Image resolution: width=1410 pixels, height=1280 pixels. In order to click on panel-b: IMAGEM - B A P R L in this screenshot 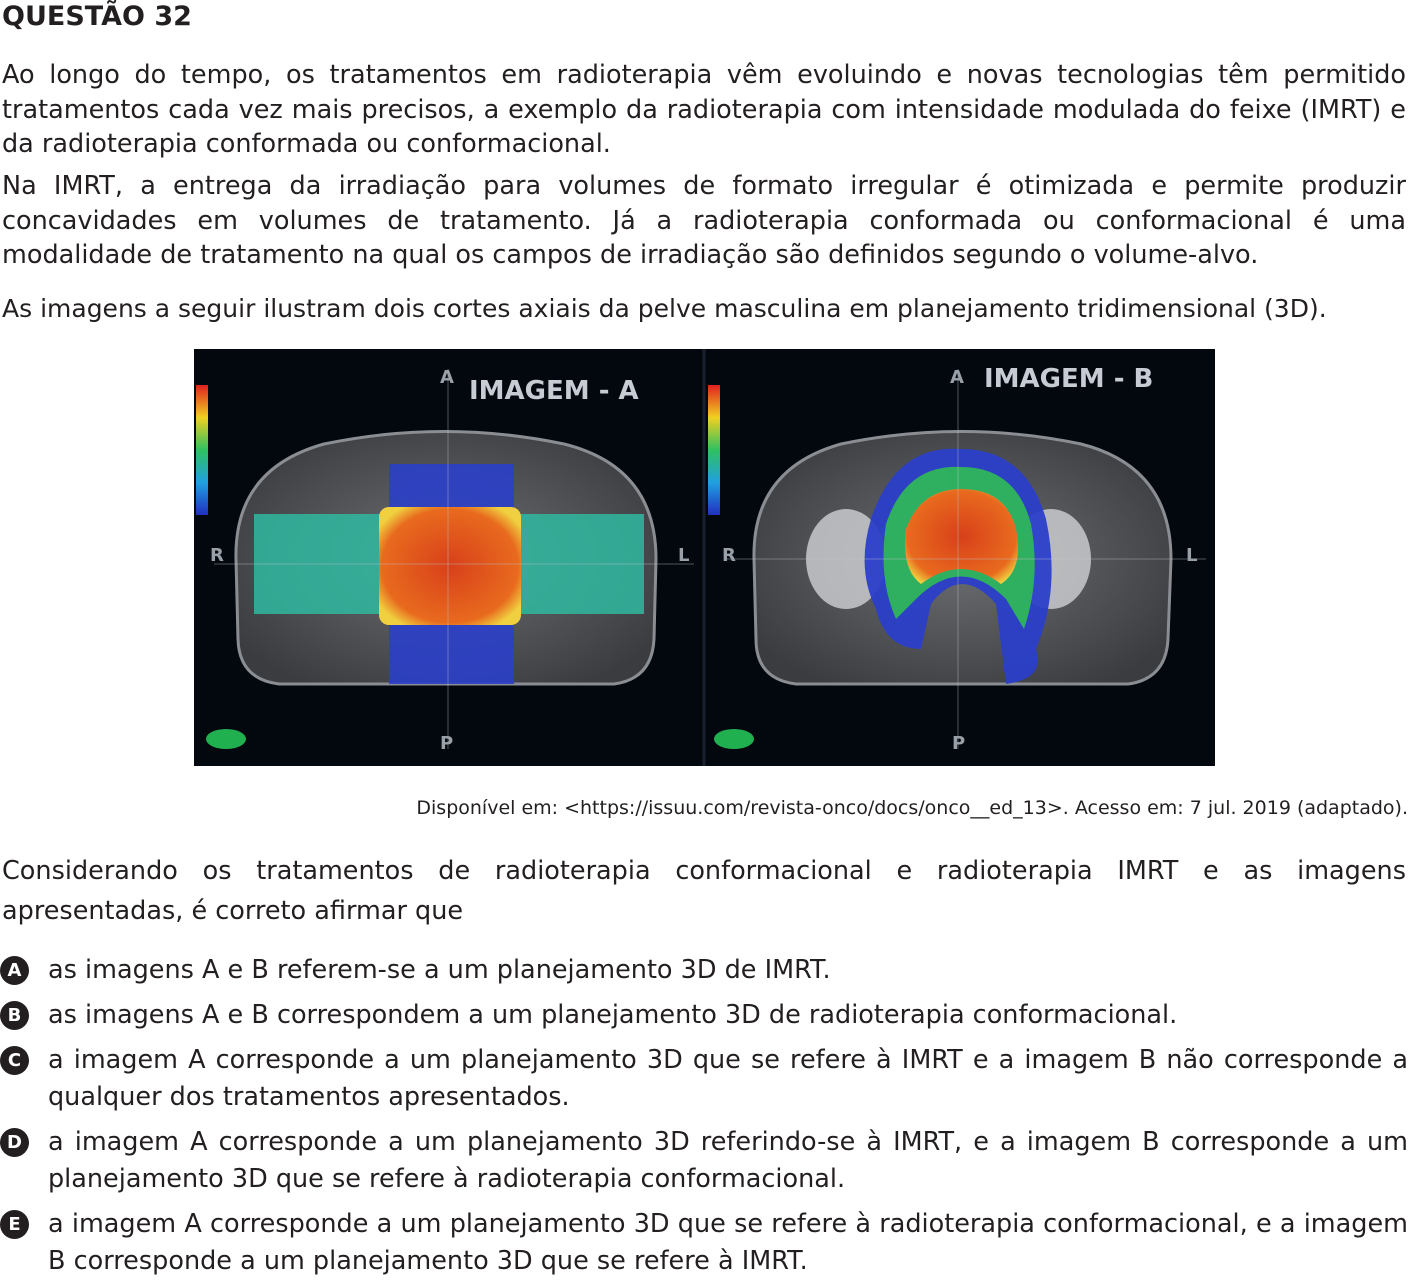, I will do `click(960, 557)`.